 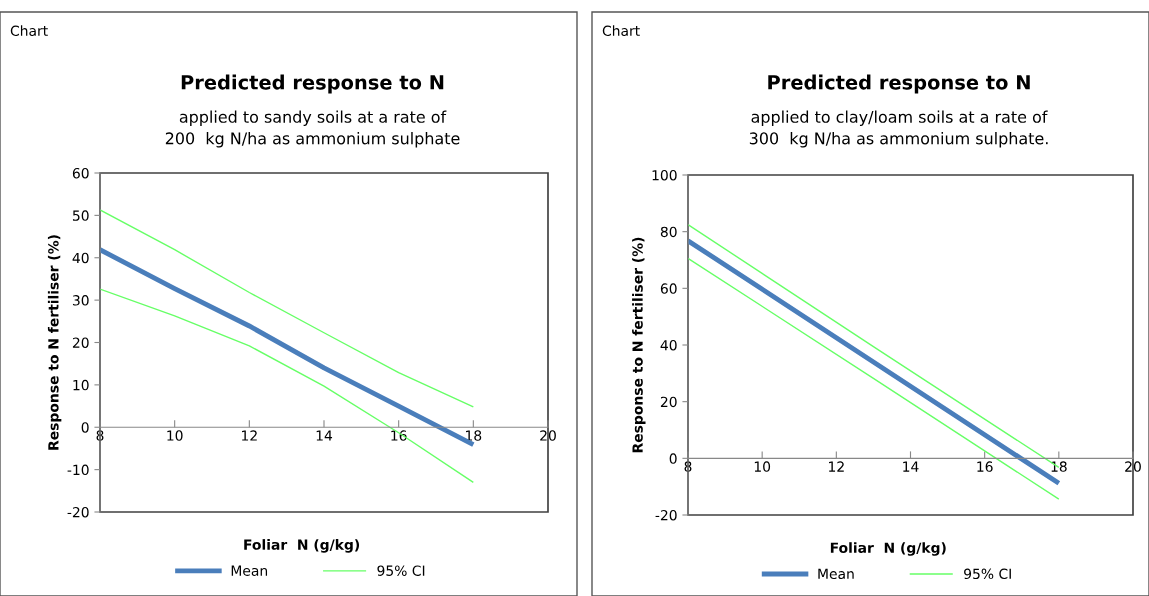 What do you see at coordinates (78, 470) in the screenshot?
I see `y-tick-label: -10` at bounding box center [78, 470].